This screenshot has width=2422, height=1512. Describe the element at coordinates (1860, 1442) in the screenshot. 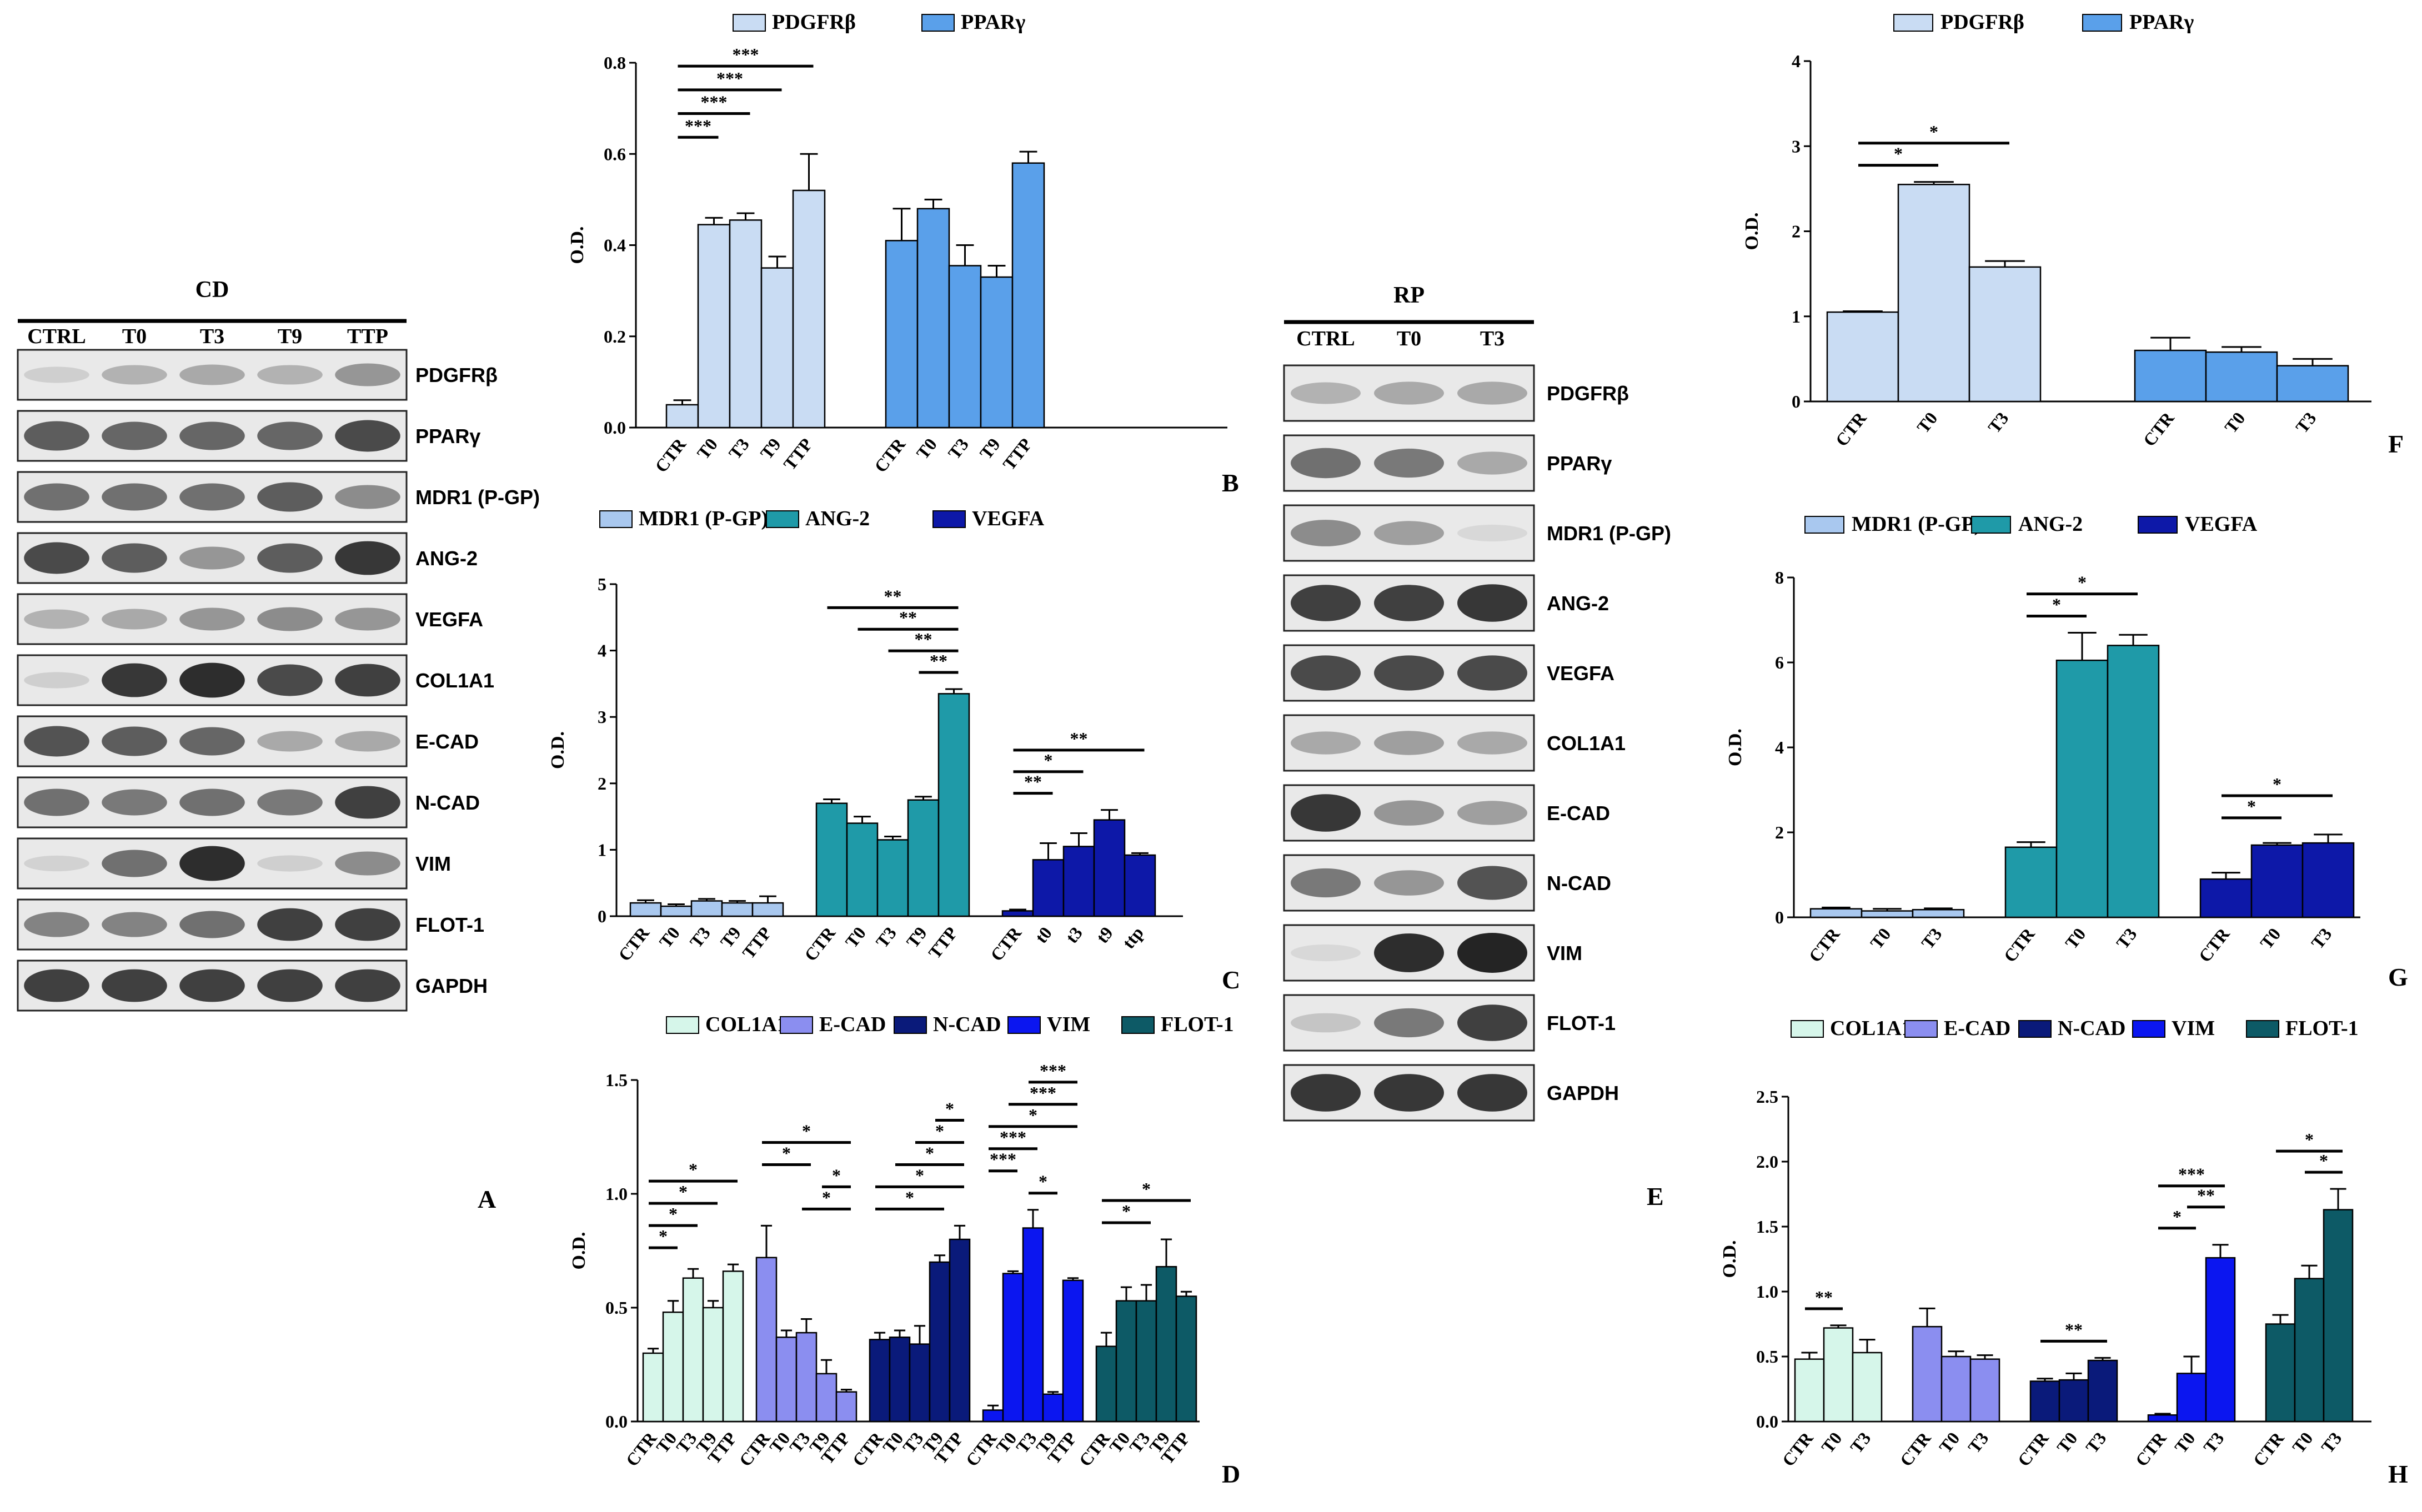

I see `x-tick-label: T3` at that location.